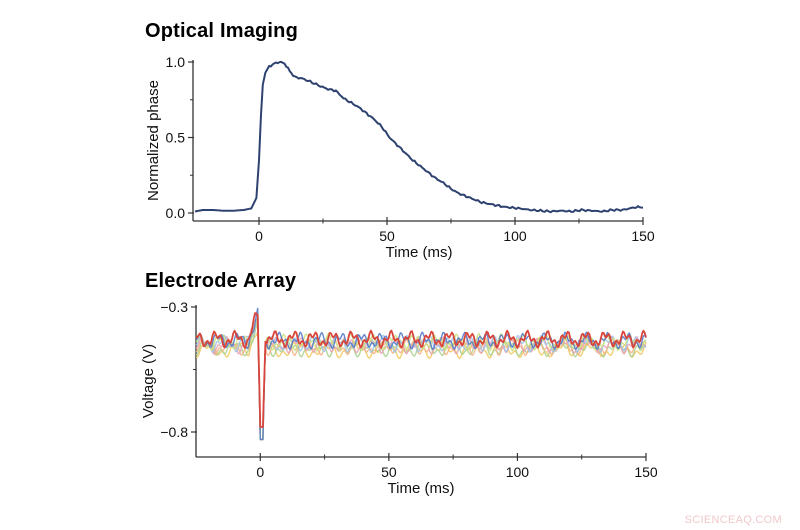 The height and width of the screenshot is (530, 800). I want to click on y-axis-label: Voltage (V), so click(148, 381).